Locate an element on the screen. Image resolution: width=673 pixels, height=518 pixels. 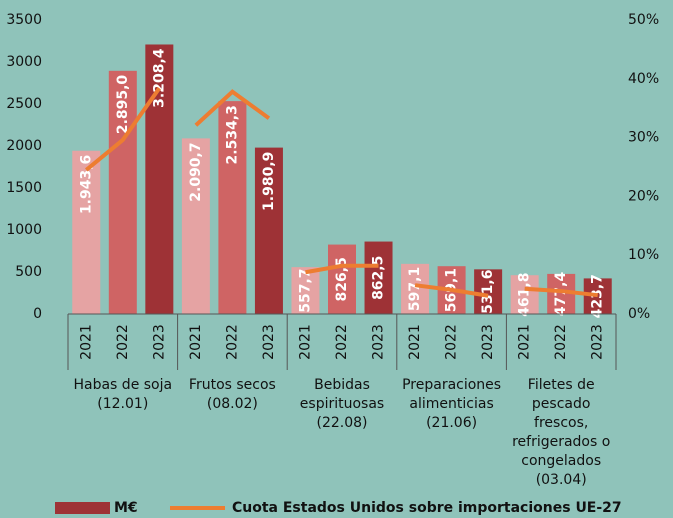
value-label: 597,1 is located at coordinates (415, 289).